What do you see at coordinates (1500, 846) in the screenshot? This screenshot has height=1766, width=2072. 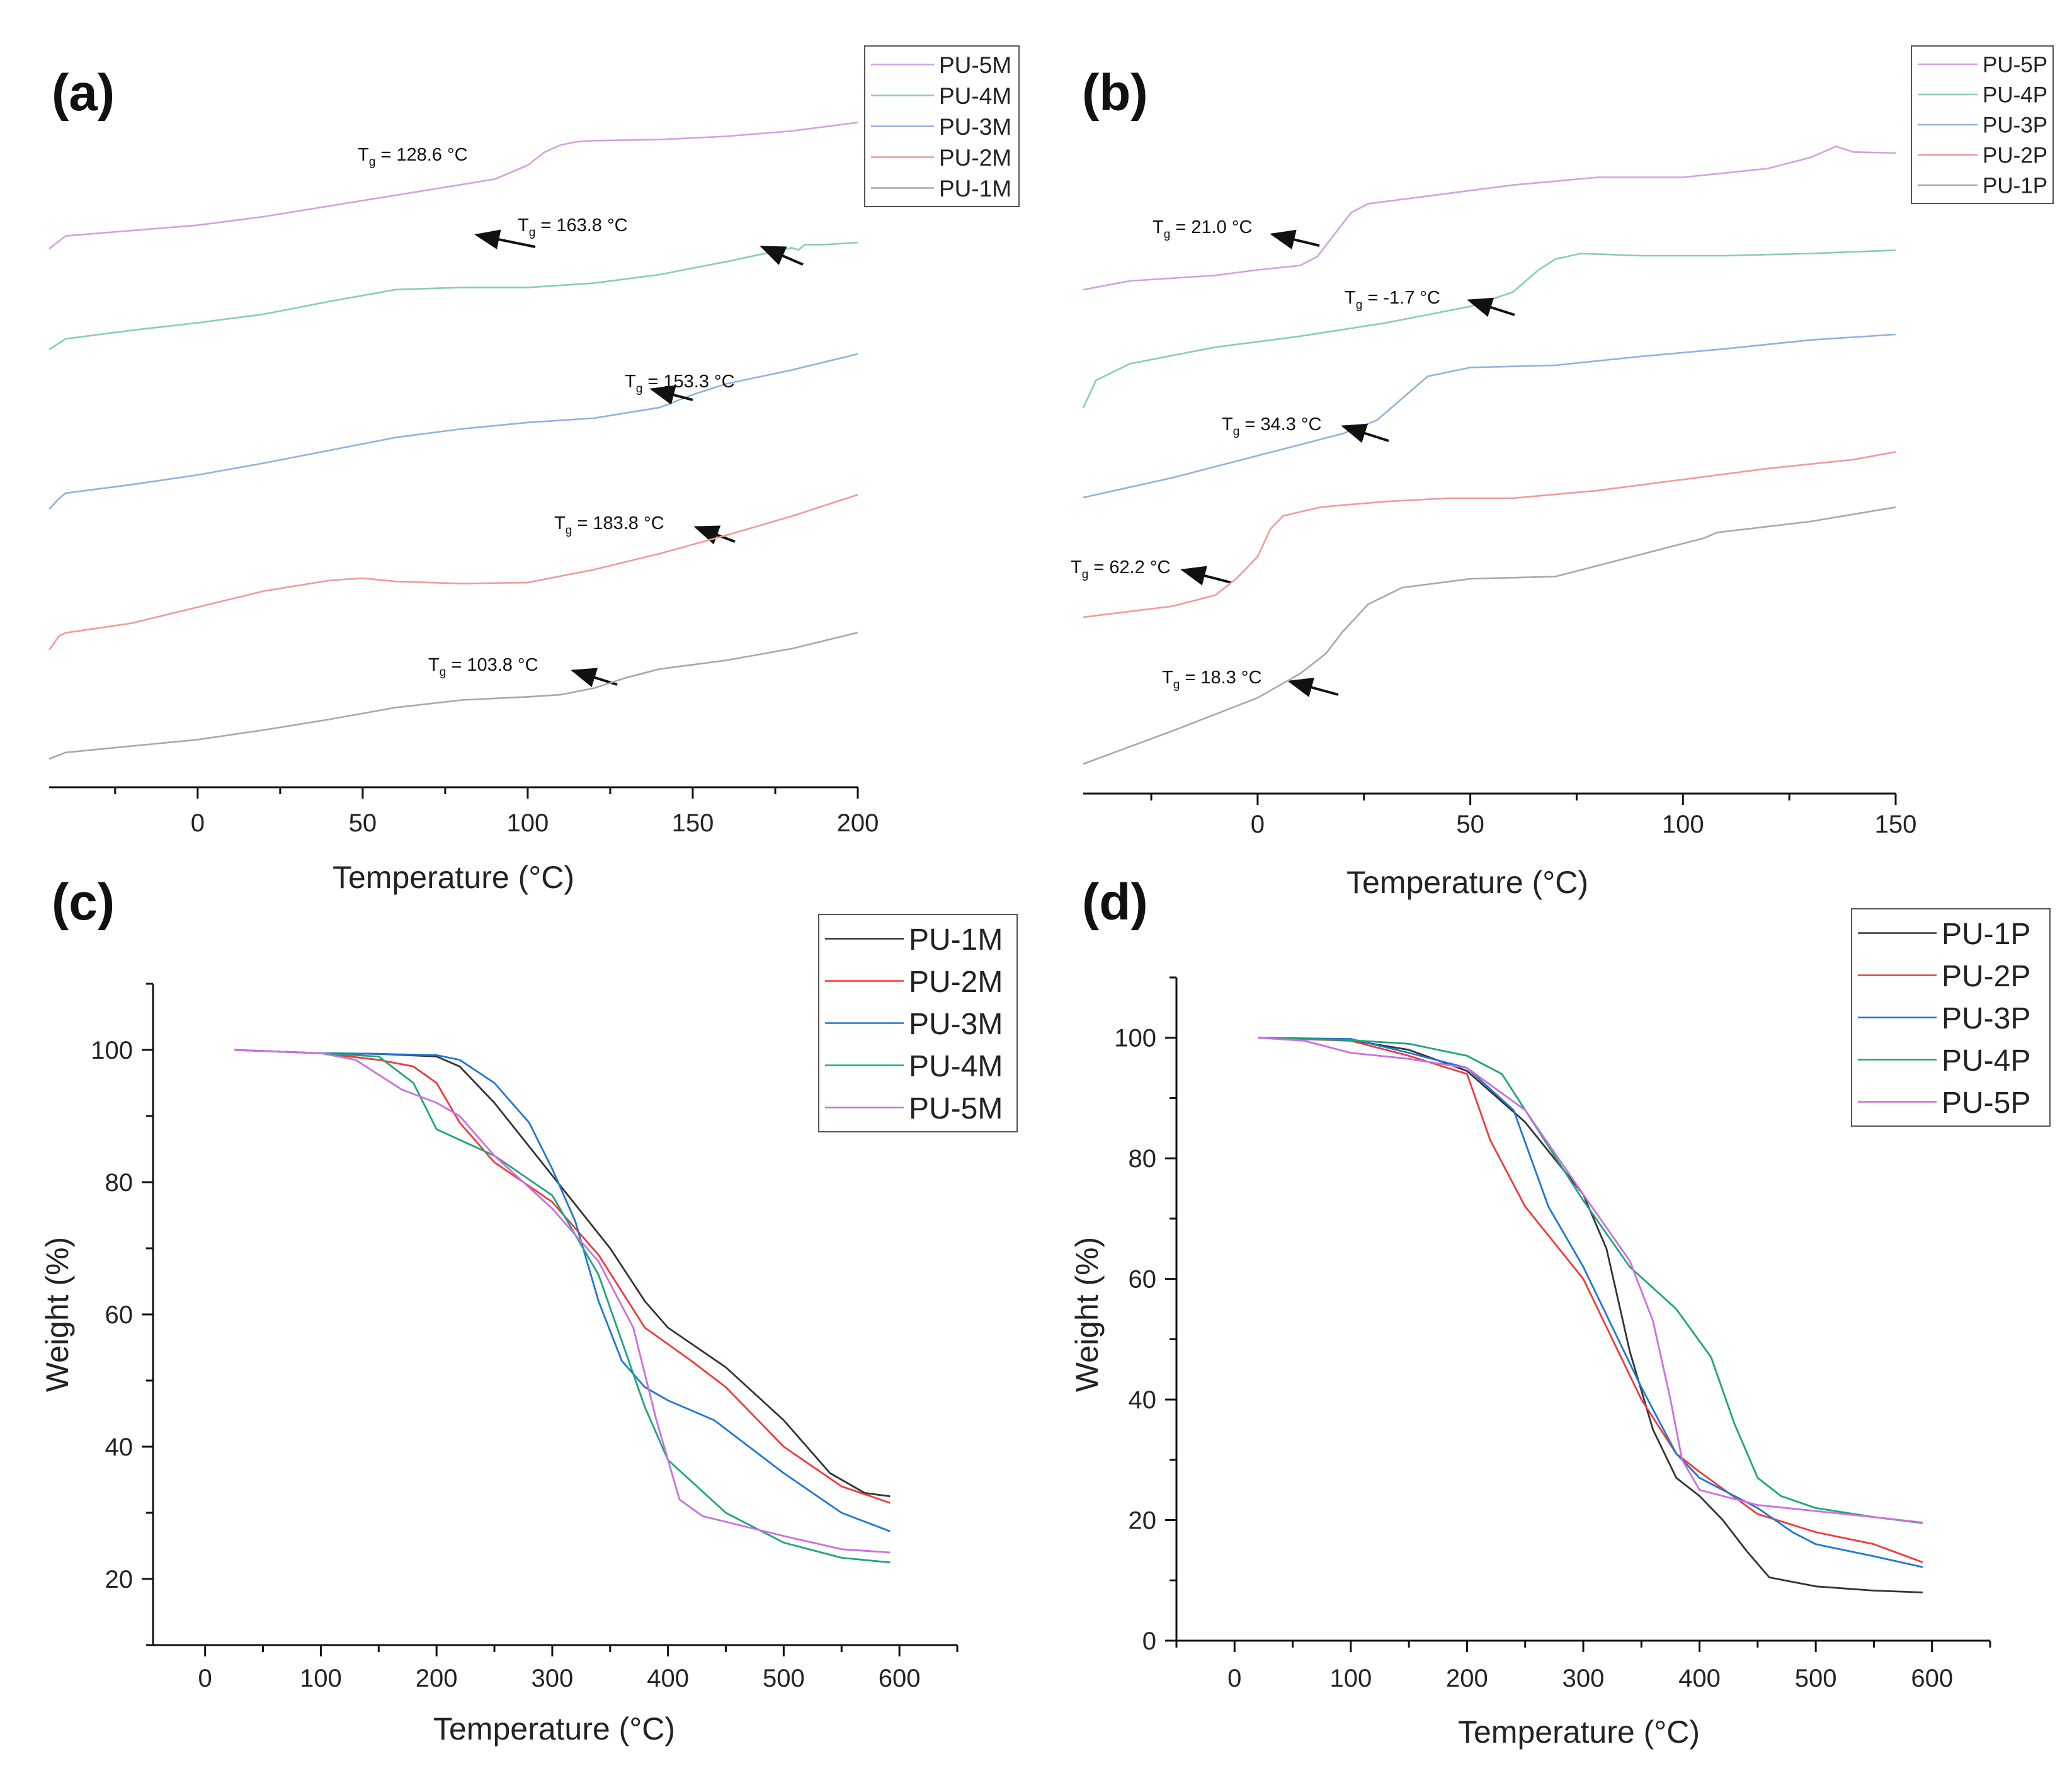 I see `x-axis: 0 50 100 150 Temperature (°C)` at bounding box center [1500, 846].